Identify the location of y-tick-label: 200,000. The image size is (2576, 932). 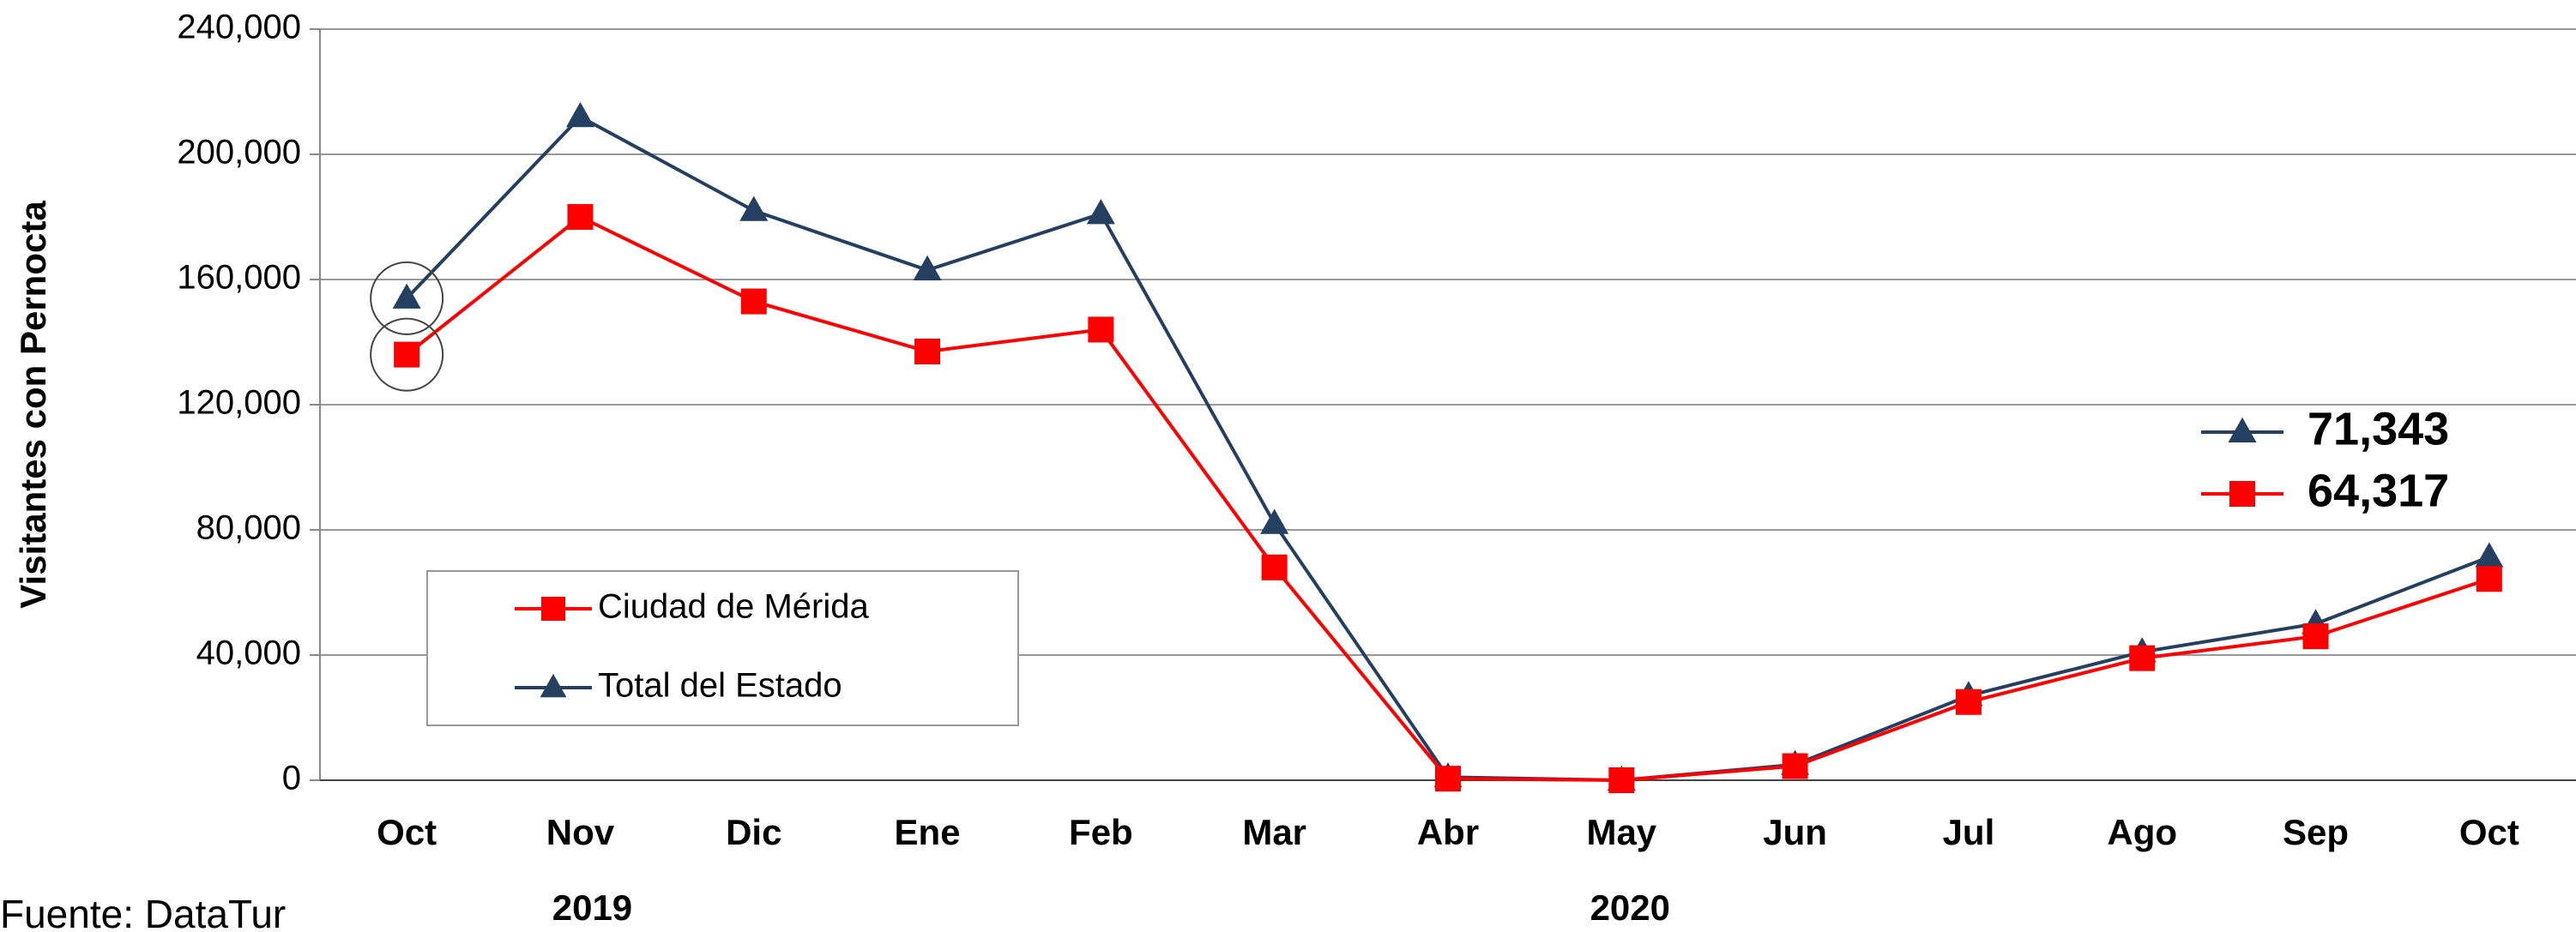
(239, 152).